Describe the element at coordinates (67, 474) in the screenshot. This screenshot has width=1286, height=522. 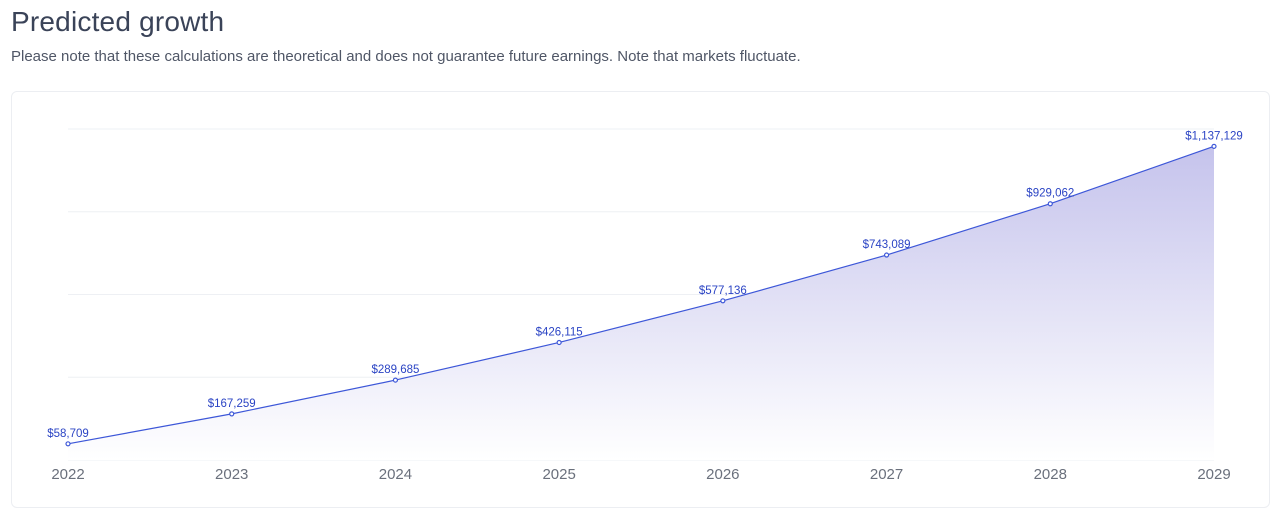
I see `x-tick-label: 2022` at that location.